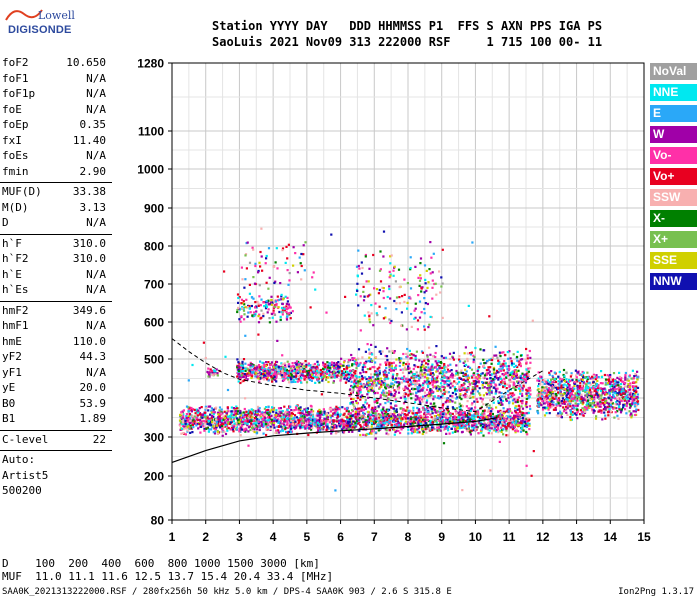  I want to click on param-value: 44.3, so click(93, 356).